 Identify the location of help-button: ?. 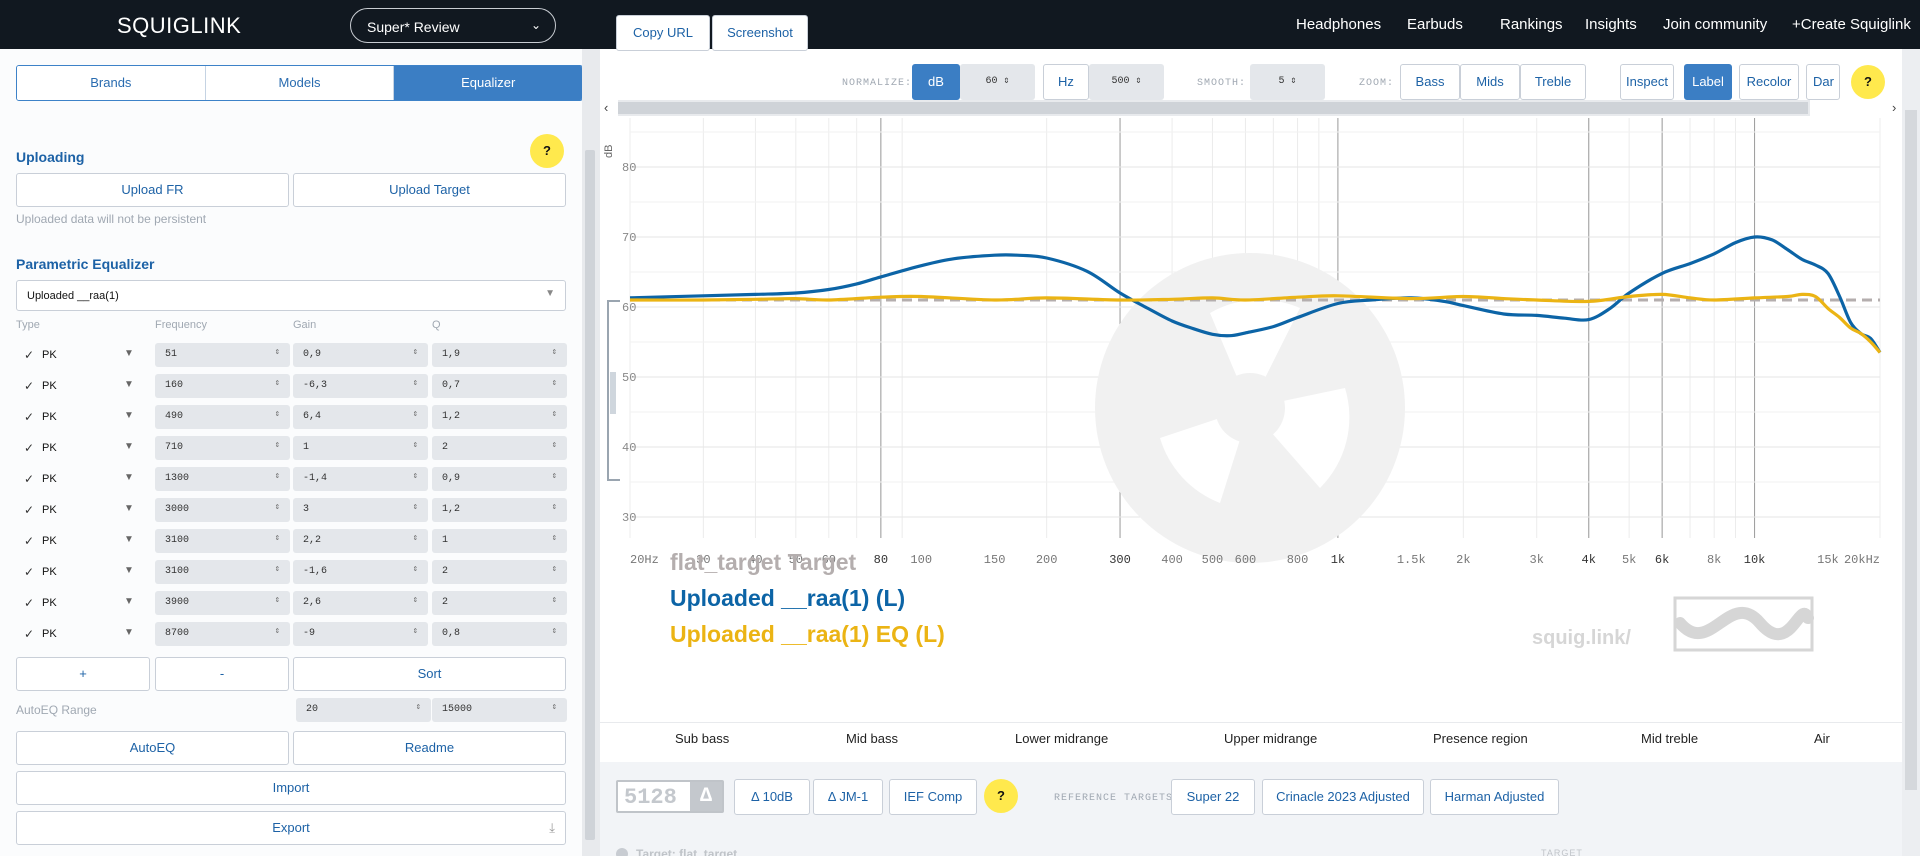
(547, 151).